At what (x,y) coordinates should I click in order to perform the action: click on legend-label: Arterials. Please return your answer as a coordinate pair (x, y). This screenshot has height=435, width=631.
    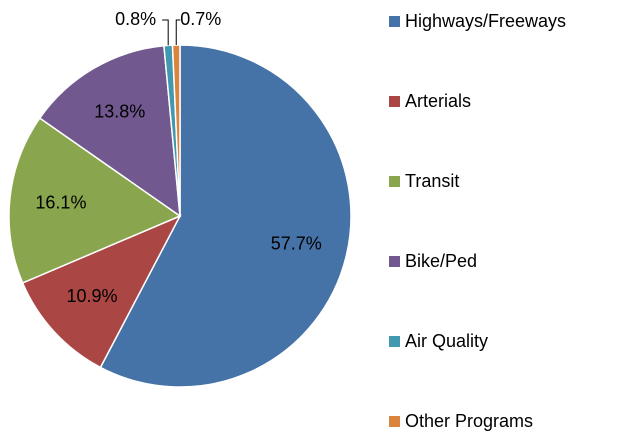
    Looking at the image, I should click on (438, 101).